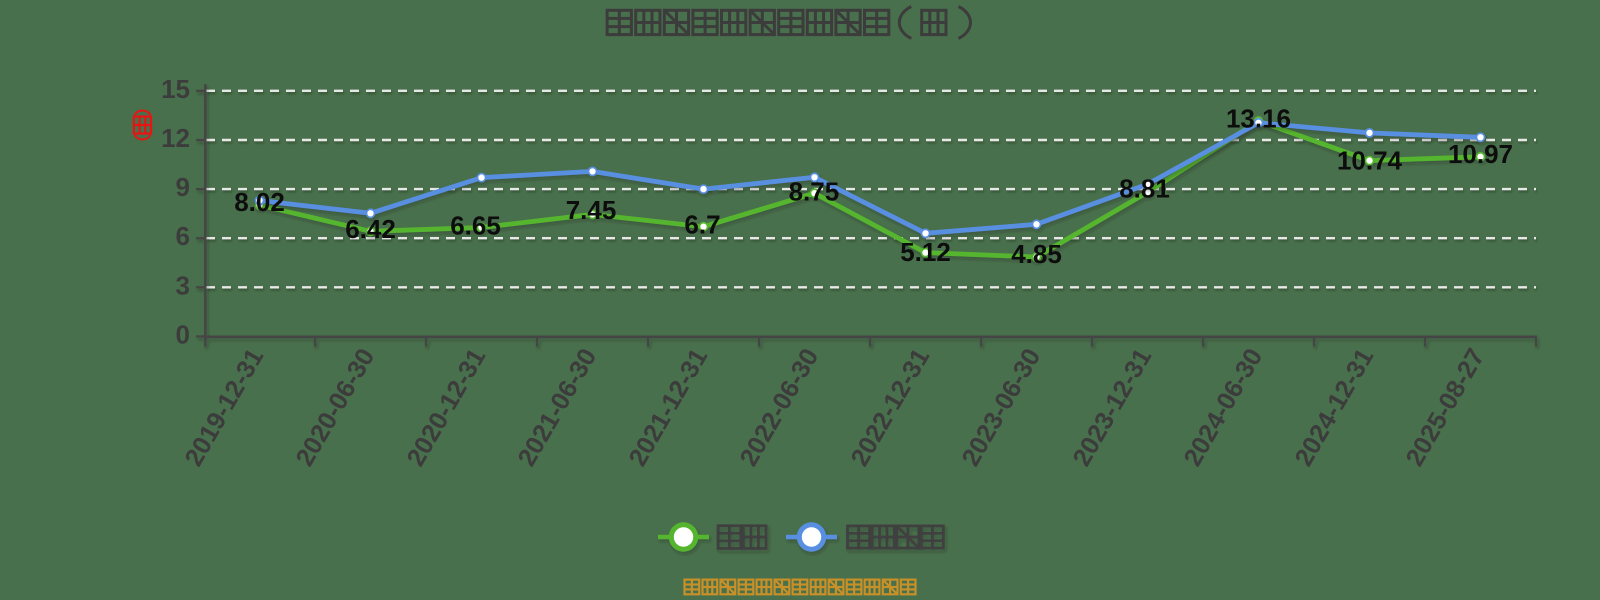 Image resolution: width=1600 pixels, height=600 pixels. What do you see at coordinates (183, 187) in the screenshot?
I see `svg-text: 9` at bounding box center [183, 187].